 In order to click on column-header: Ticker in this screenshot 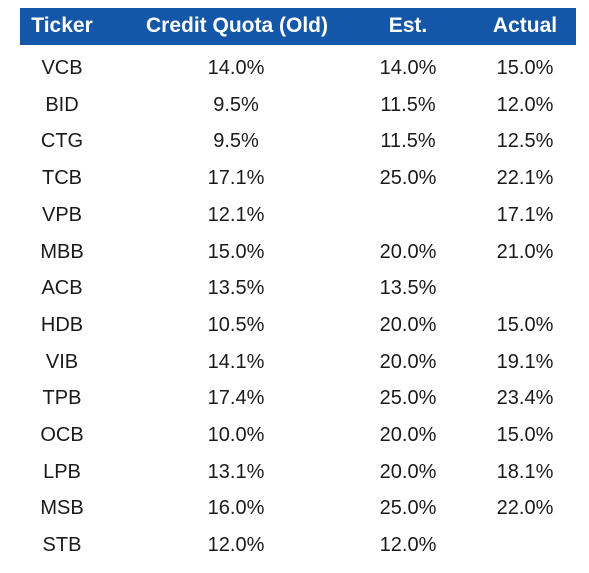, I will do `click(62, 25)`.